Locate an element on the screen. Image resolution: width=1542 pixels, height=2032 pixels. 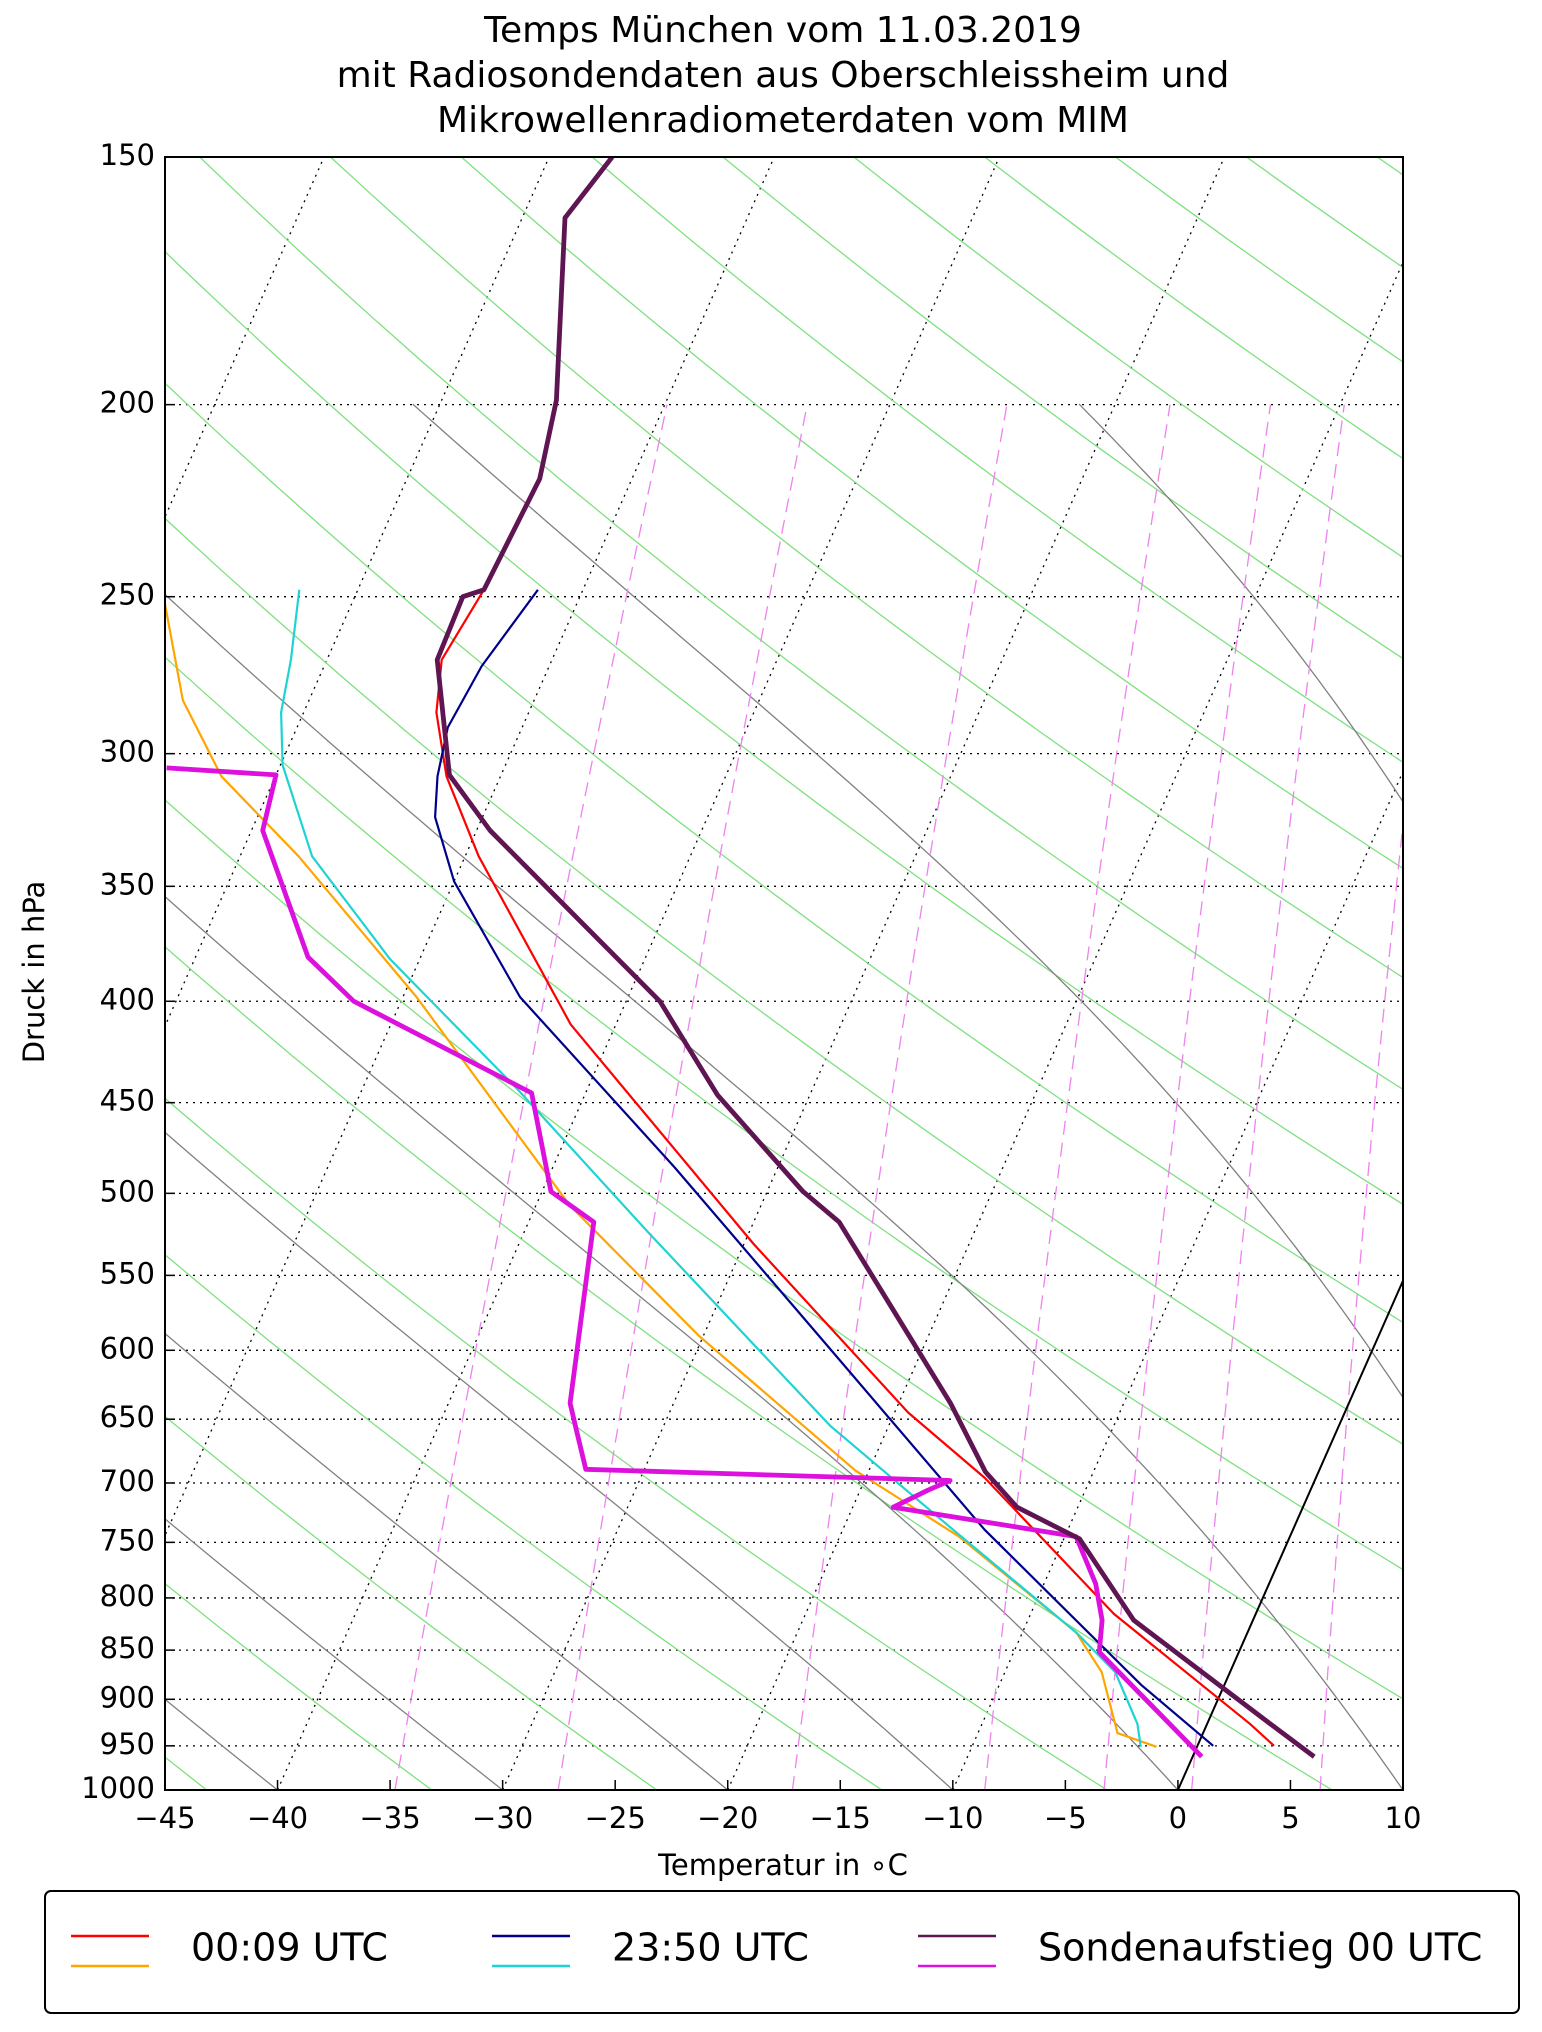
y-tick-label: 750 is located at coordinates (127, 1540).